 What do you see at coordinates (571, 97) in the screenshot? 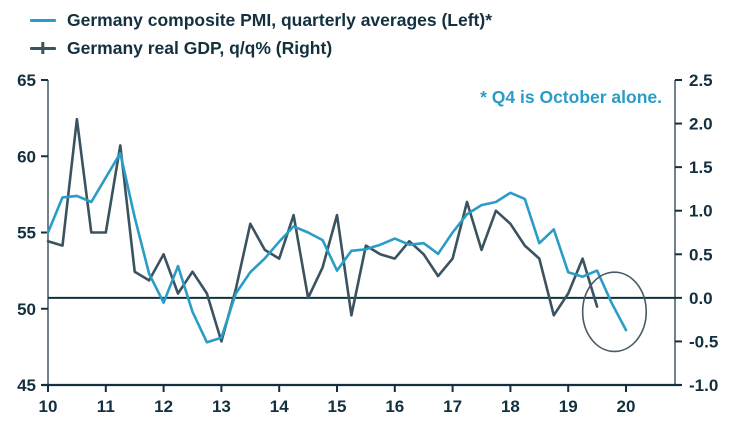
I see `annotation-note: * Q4 is October alone.` at bounding box center [571, 97].